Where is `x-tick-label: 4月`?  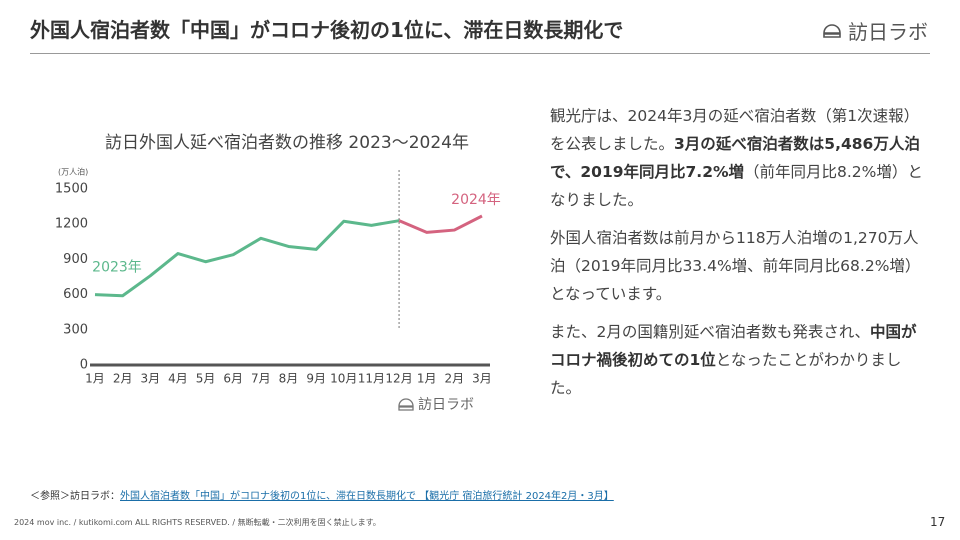 x-tick-label: 4月 is located at coordinates (178, 379).